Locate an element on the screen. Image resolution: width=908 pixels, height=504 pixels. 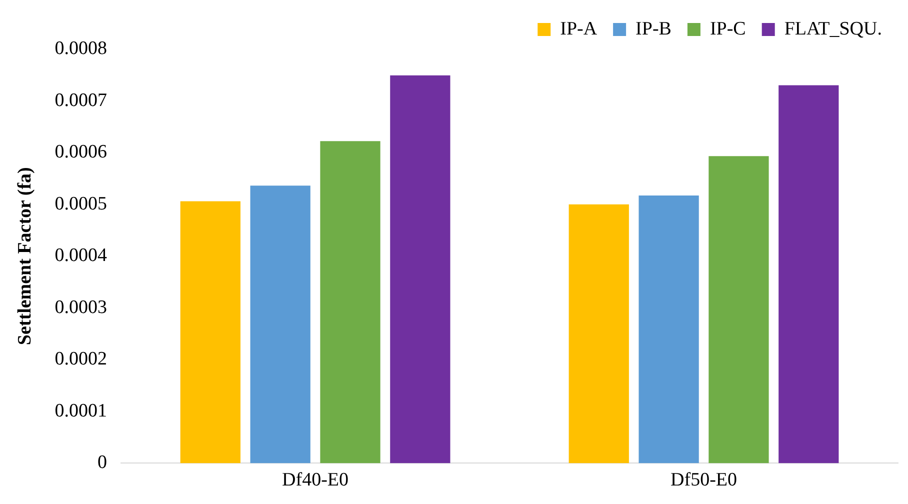
y-tick-label: 0.0001 is located at coordinates (81, 411).